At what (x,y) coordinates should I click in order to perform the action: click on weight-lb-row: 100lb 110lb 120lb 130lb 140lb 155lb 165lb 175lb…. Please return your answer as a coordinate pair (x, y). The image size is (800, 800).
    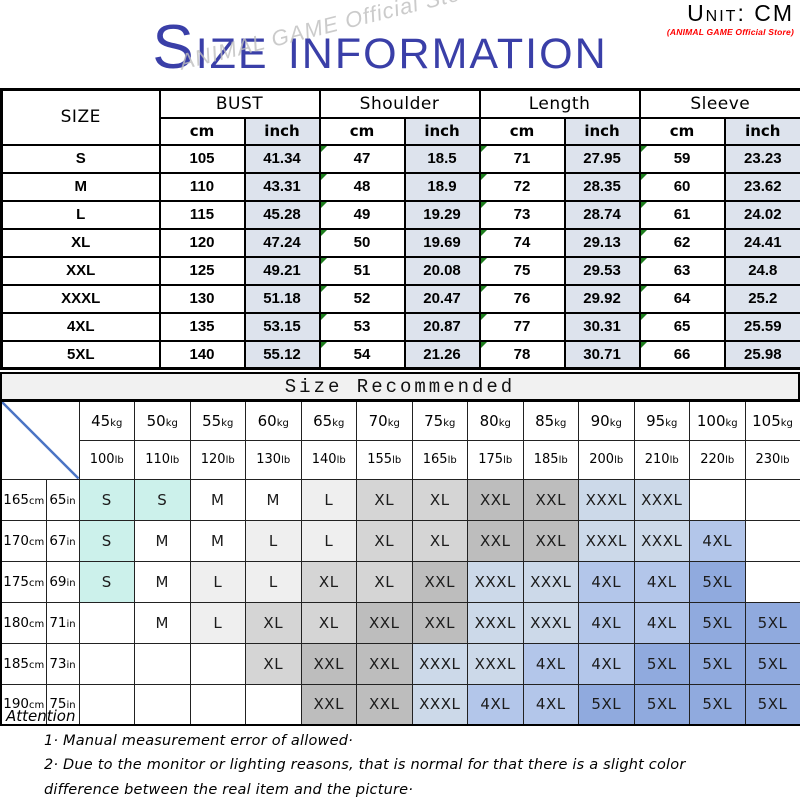
    Looking at the image, I should click on (400, 459).